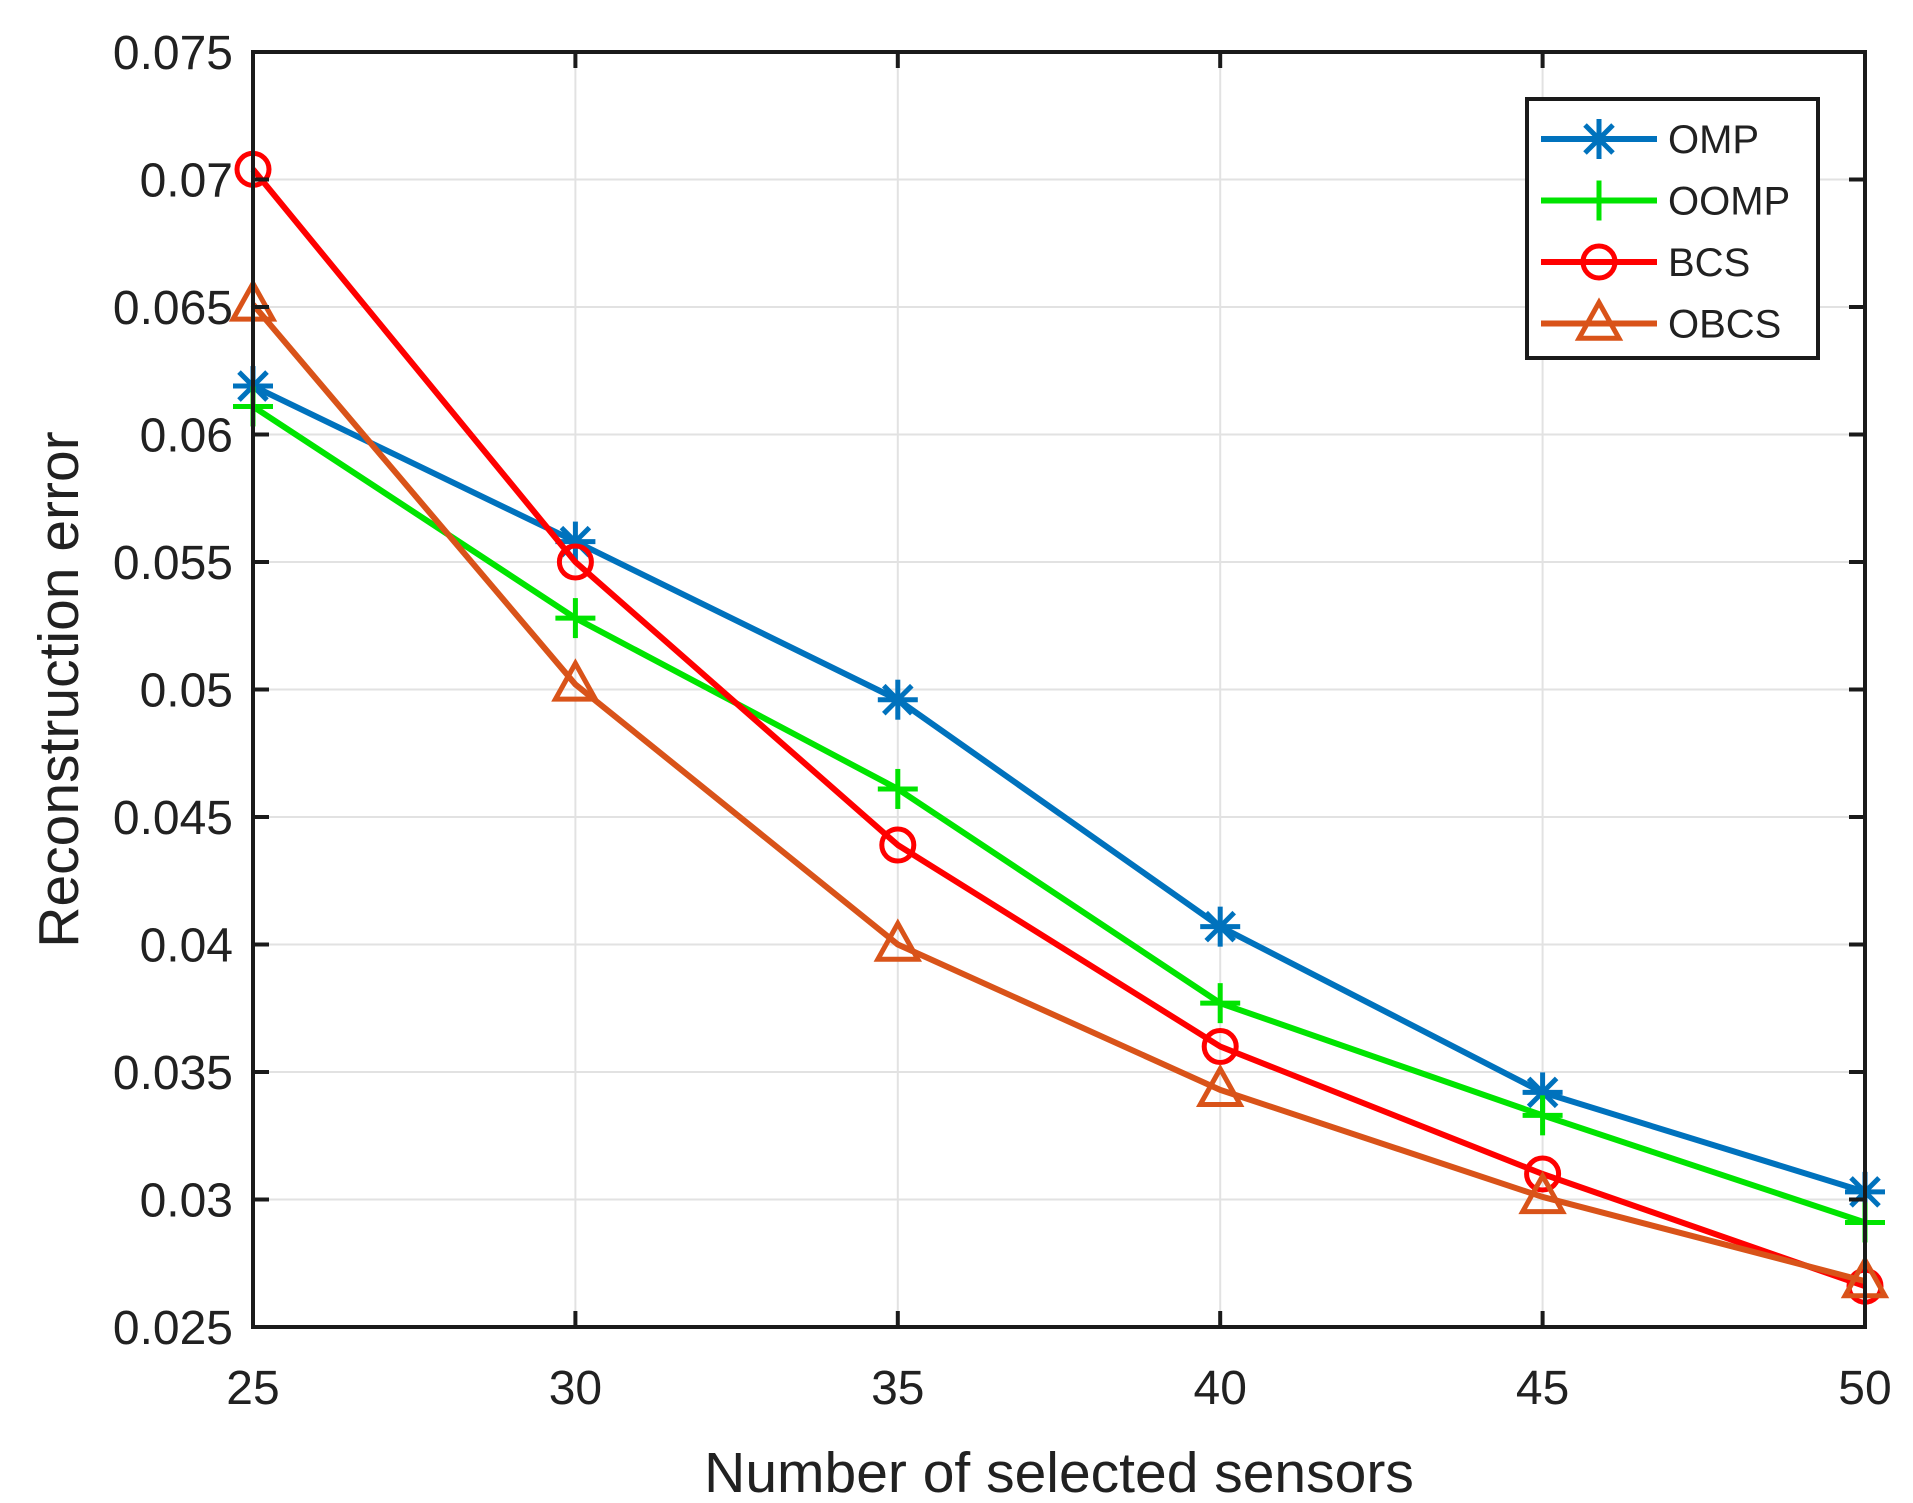  Describe the element at coordinates (1713, 140) in the screenshot. I see `legend-label: OMP` at that location.